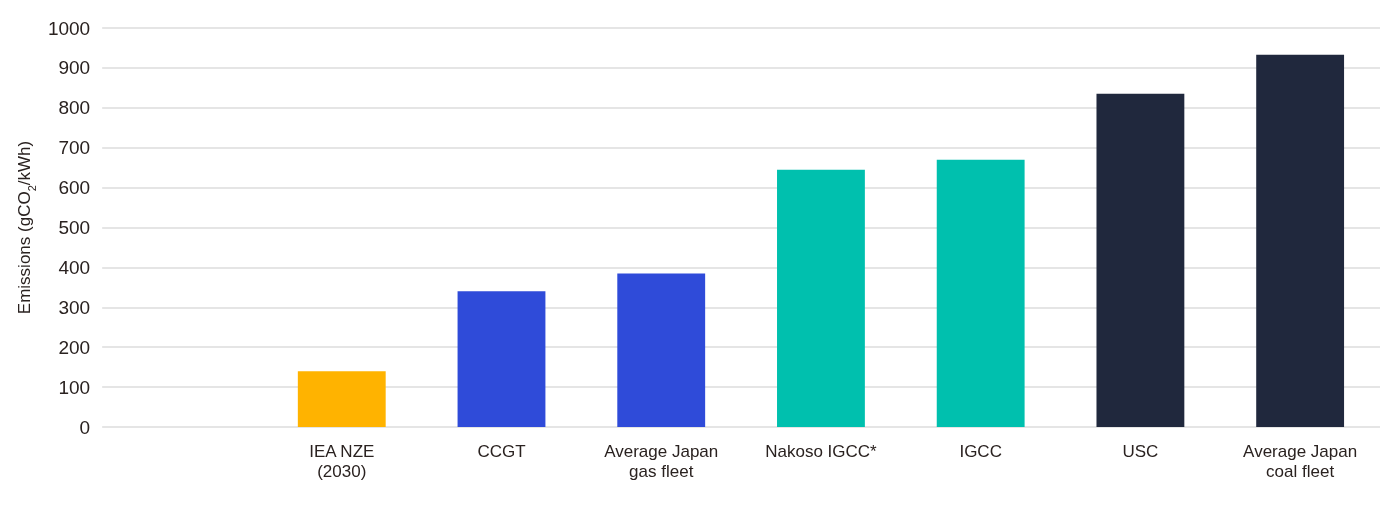  I want to click on x-tick-label: Average Japan coal fleet, so click(1300, 461).